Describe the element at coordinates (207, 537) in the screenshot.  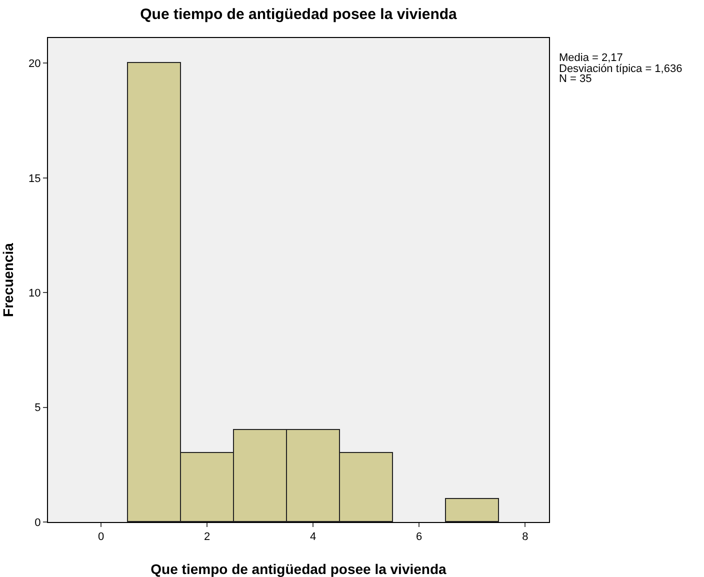
I see `x-tick-label: 2` at that location.